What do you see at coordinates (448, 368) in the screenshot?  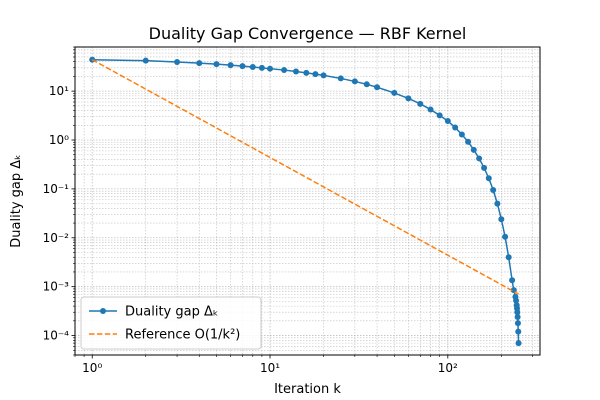 I see `x-tick-label: 10²` at bounding box center [448, 368].